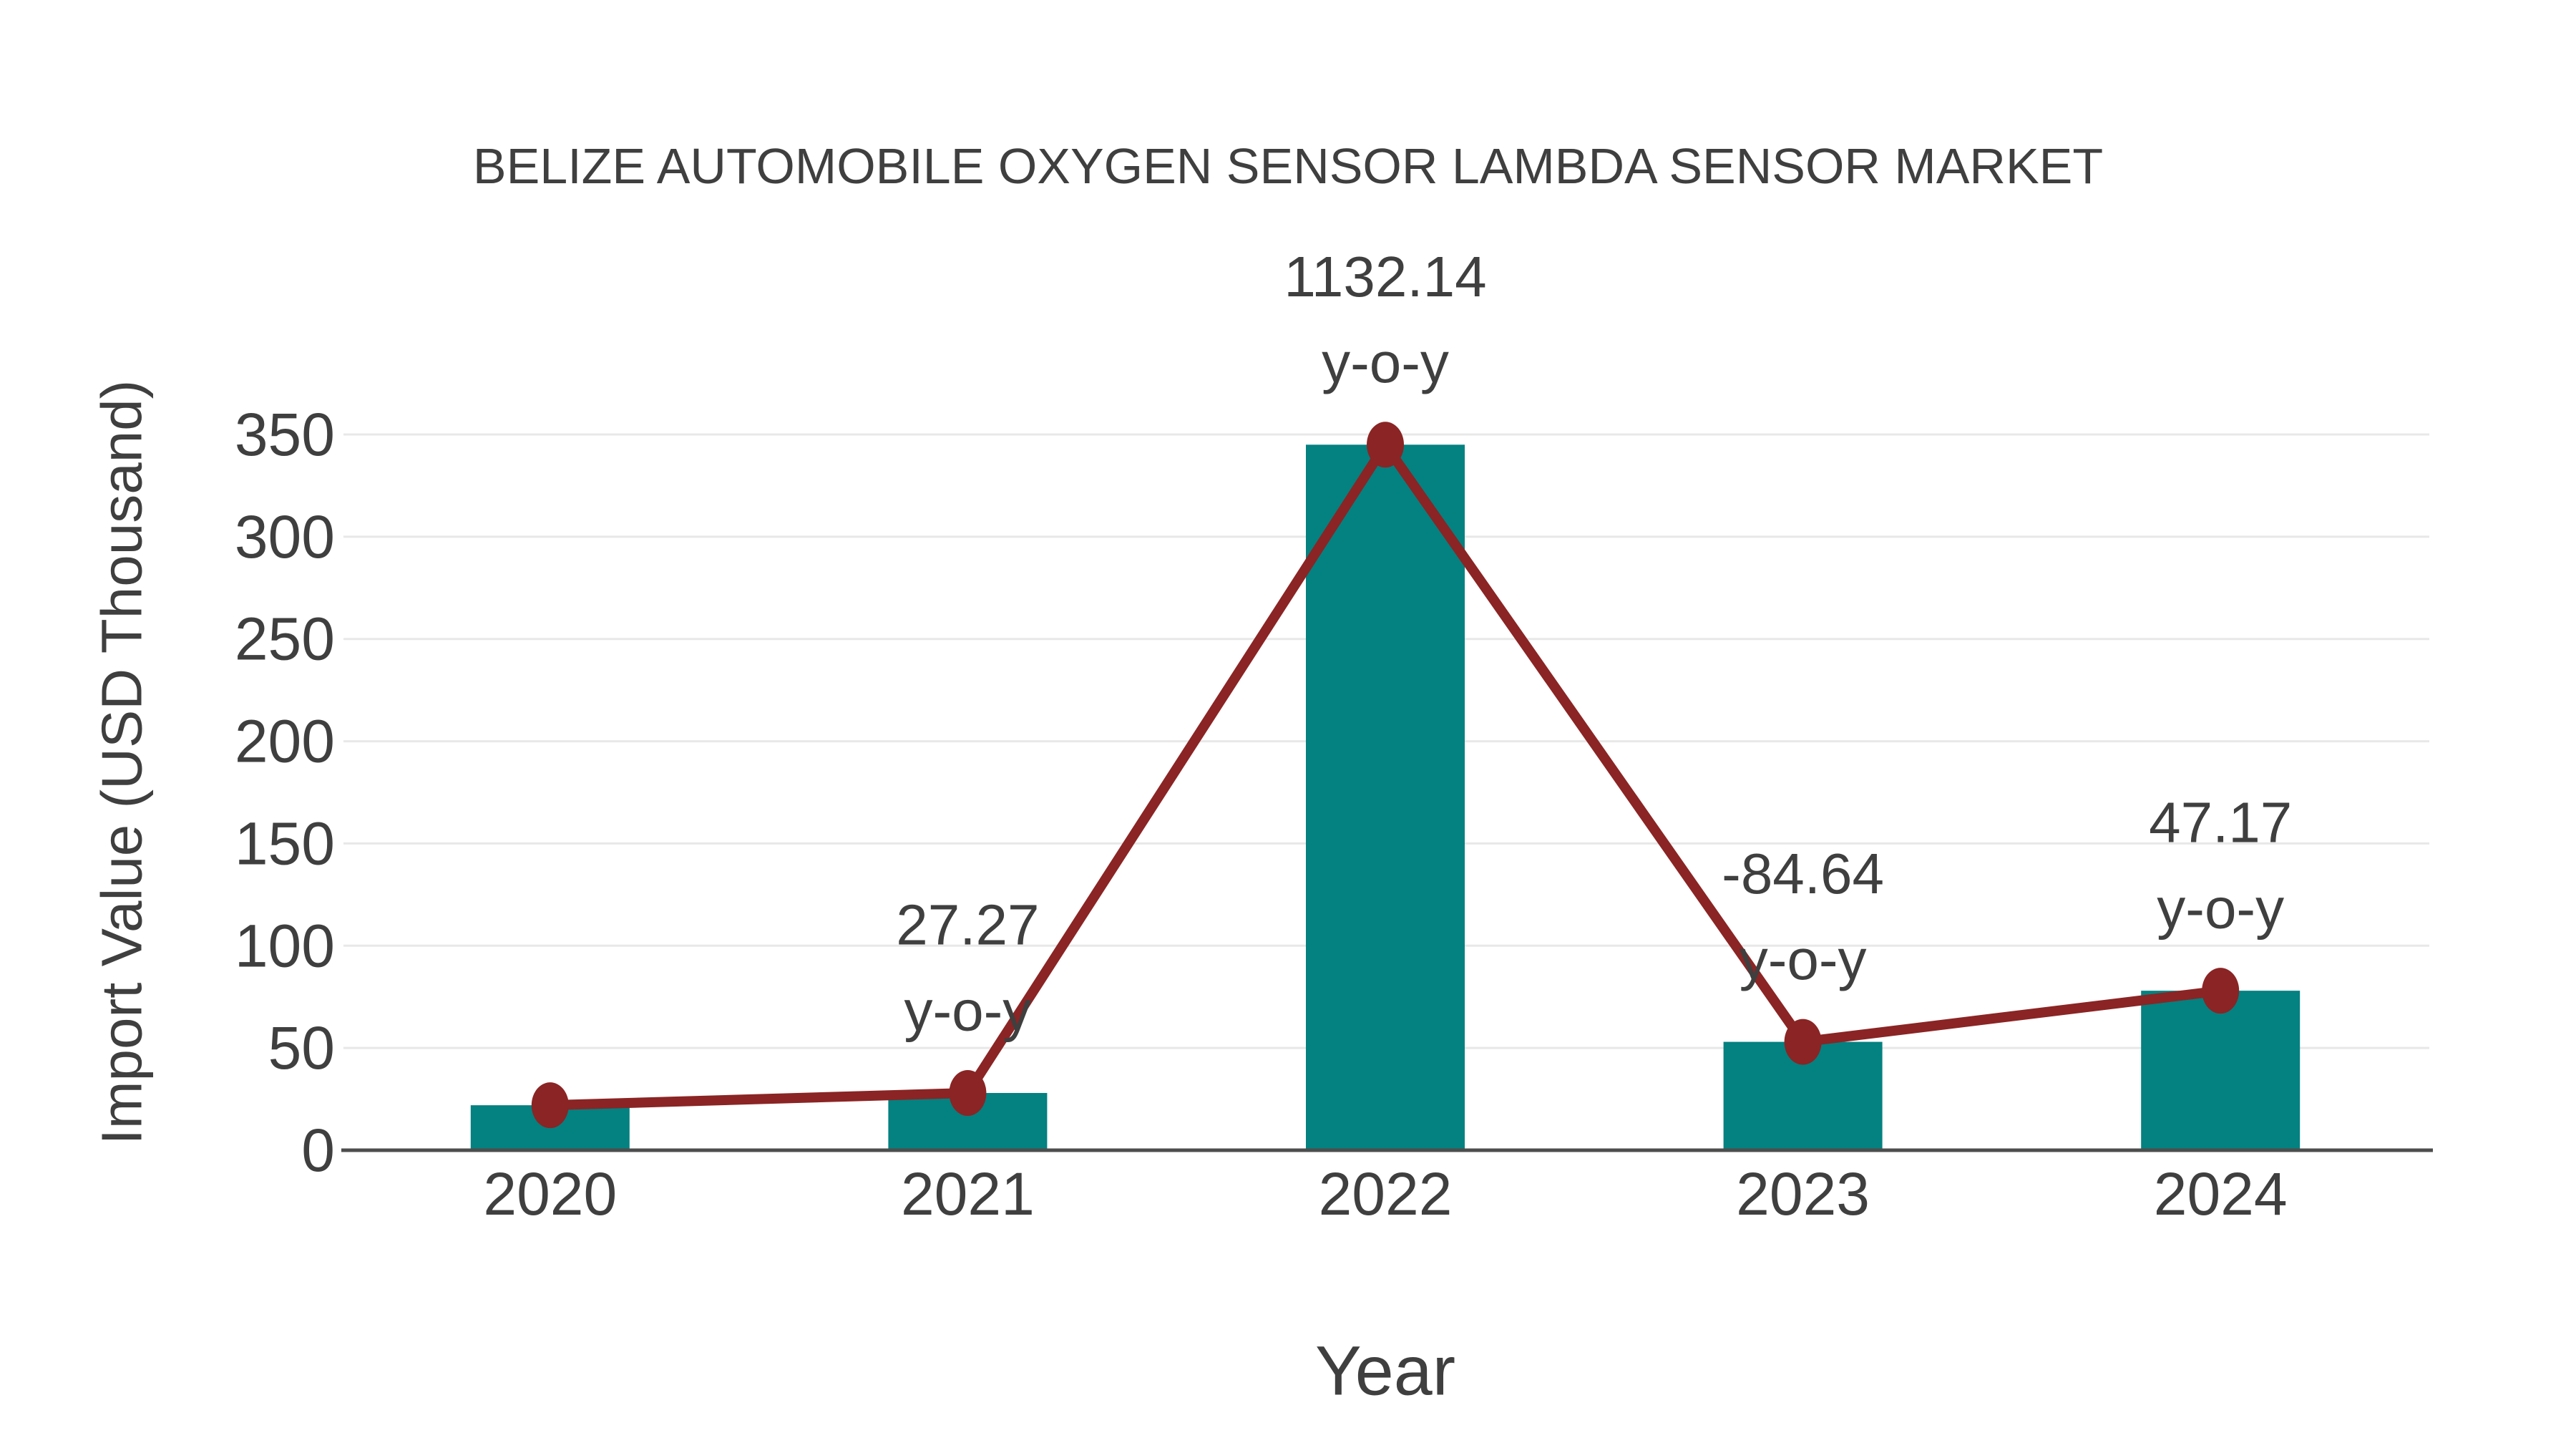 Image resolution: width=2576 pixels, height=1453 pixels. Describe the element at coordinates (285, 742) in the screenshot. I see `y-tick-label: 200` at that location.